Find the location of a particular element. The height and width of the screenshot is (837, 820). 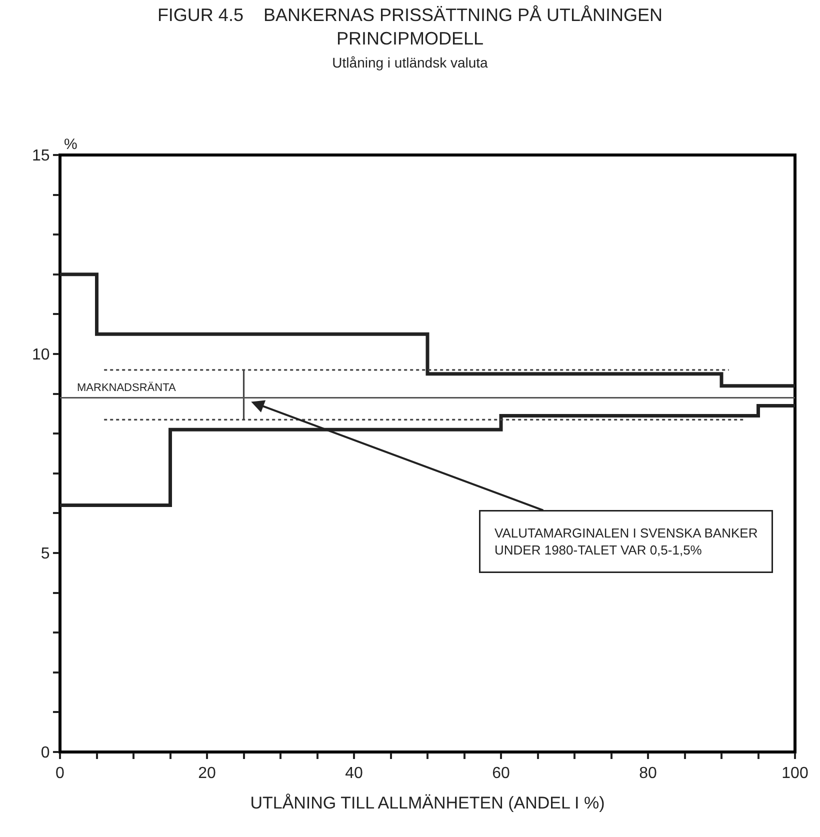

y-tick-label: 0 is located at coordinates (45, 753).